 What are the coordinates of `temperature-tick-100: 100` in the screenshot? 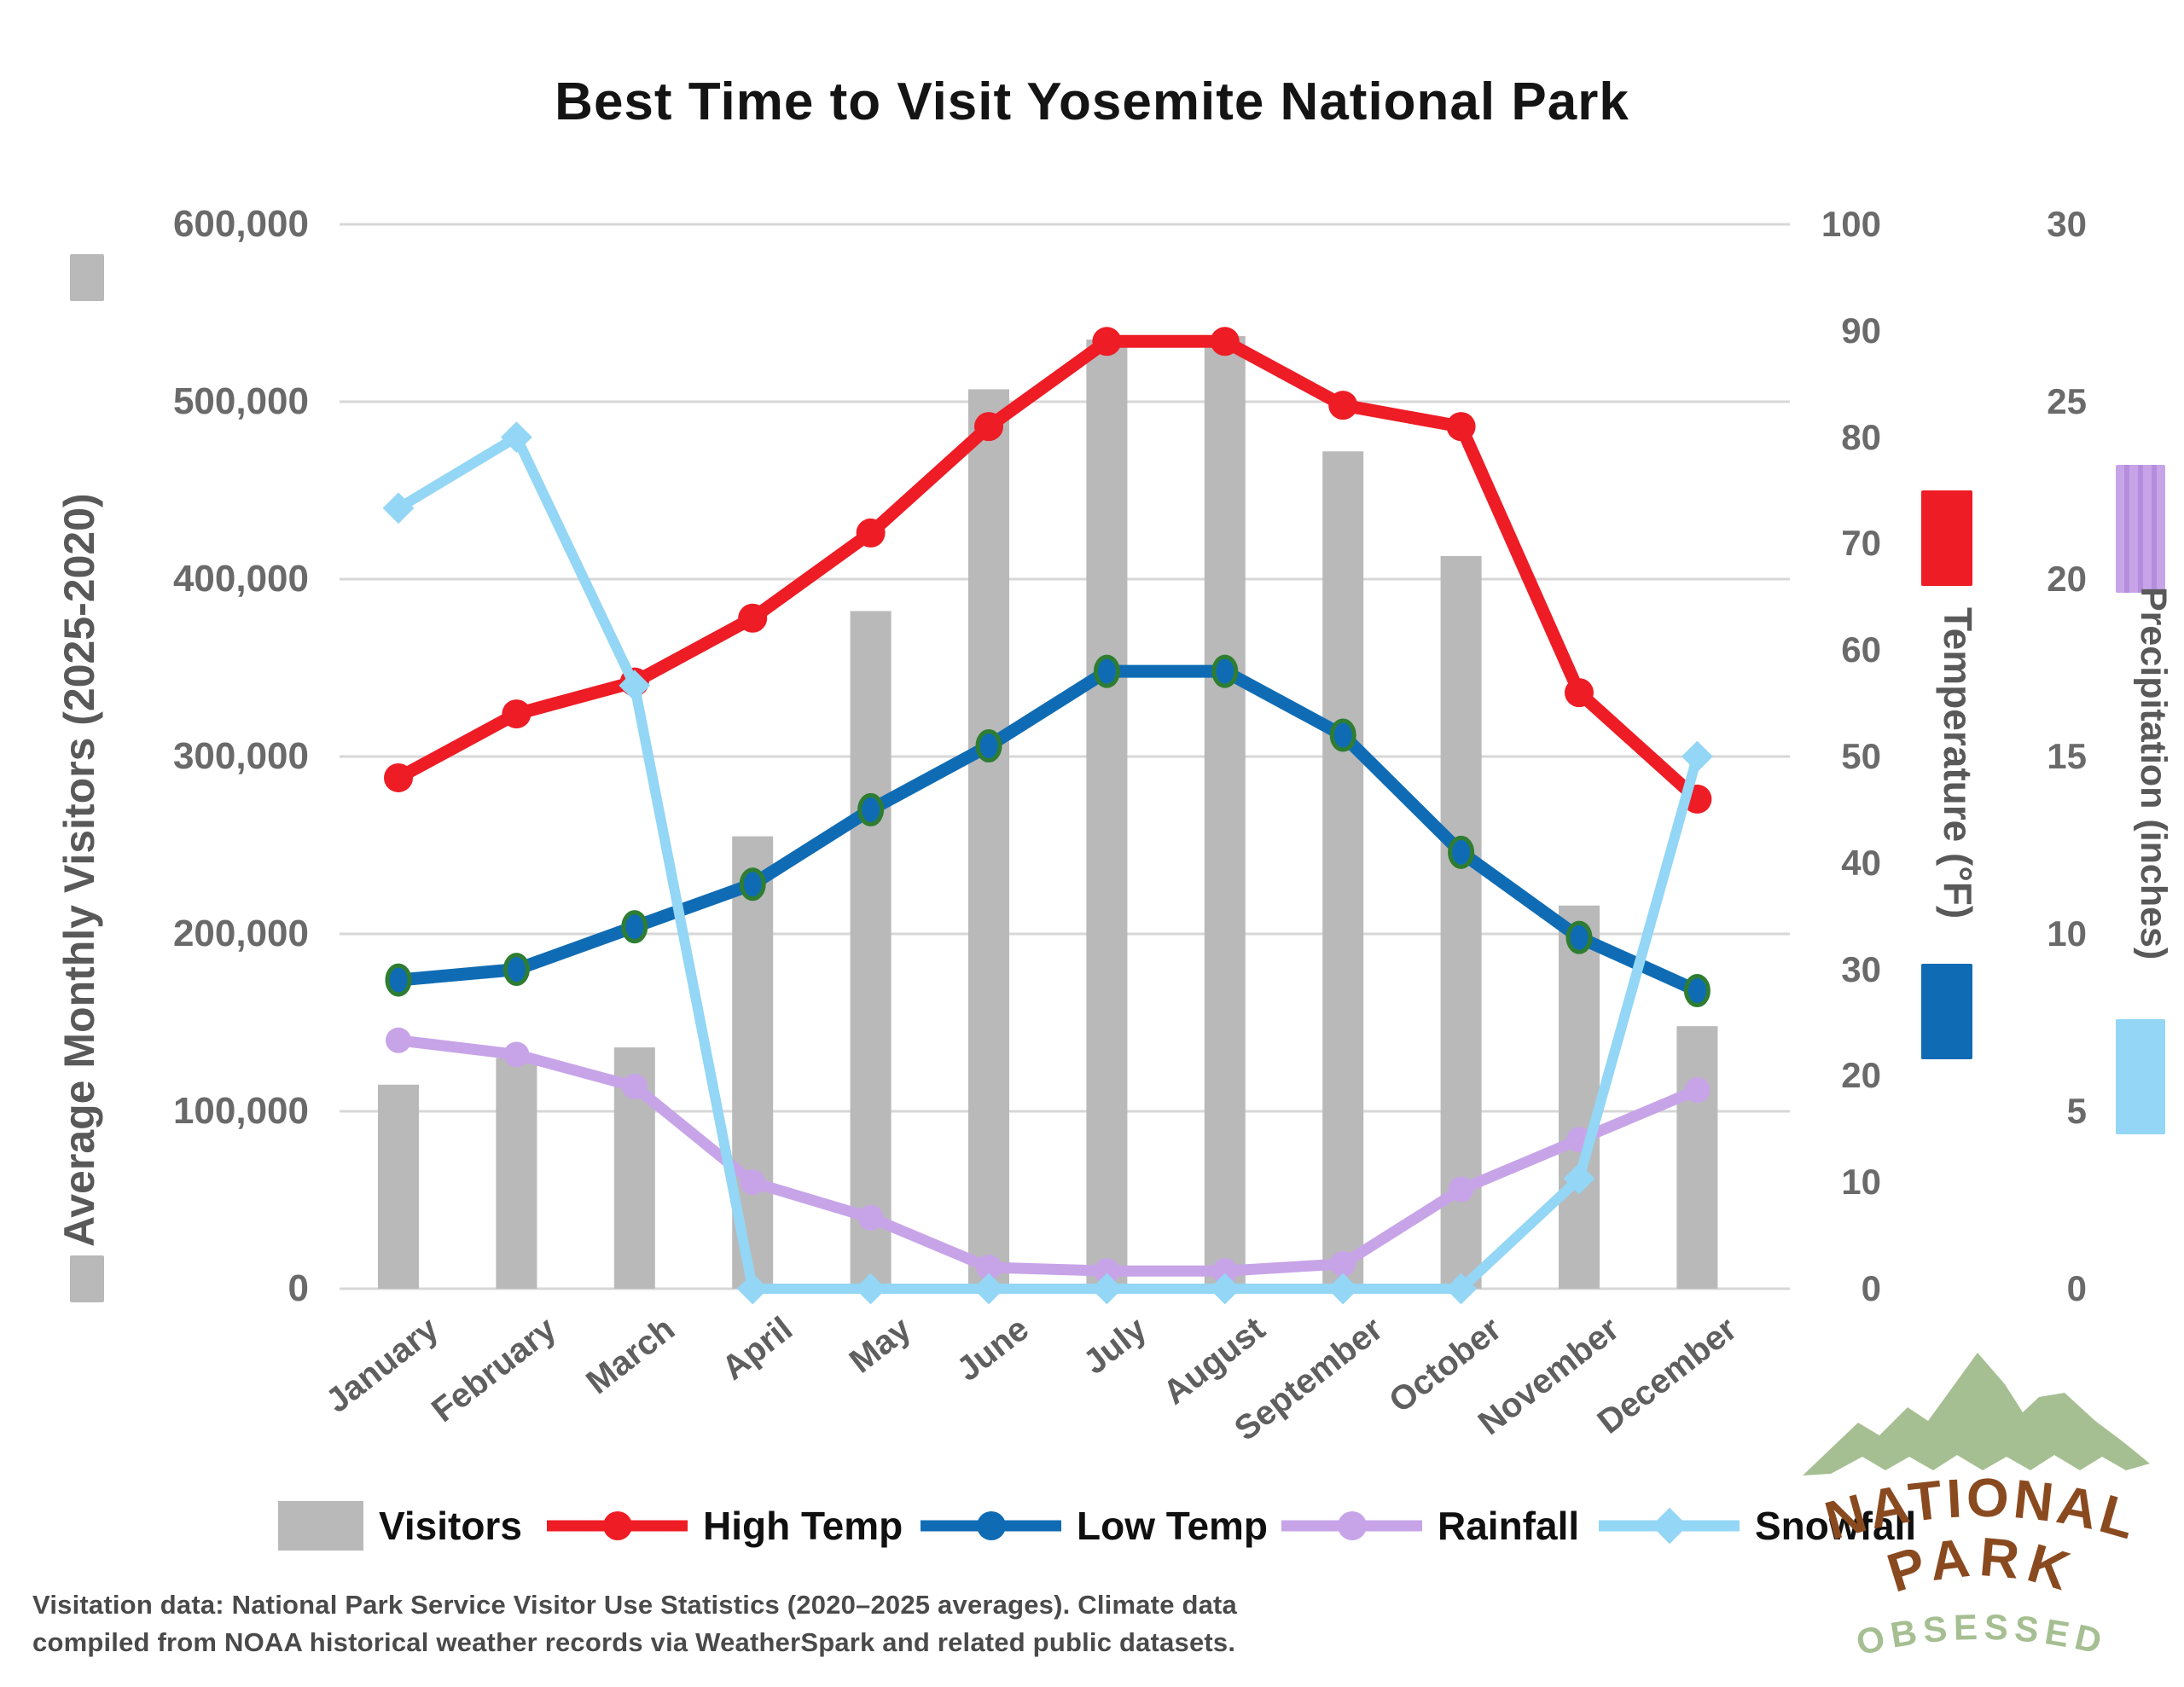 It's located at (1851, 224).